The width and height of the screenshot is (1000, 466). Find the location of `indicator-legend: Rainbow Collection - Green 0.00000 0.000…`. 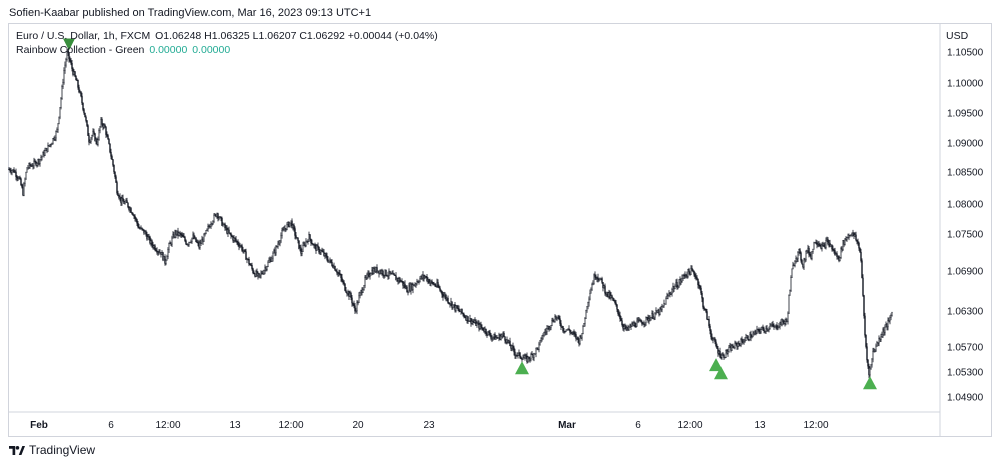

indicator-legend: Rainbow Collection - Green 0.00000 0.000… is located at coordinates (123, 50).